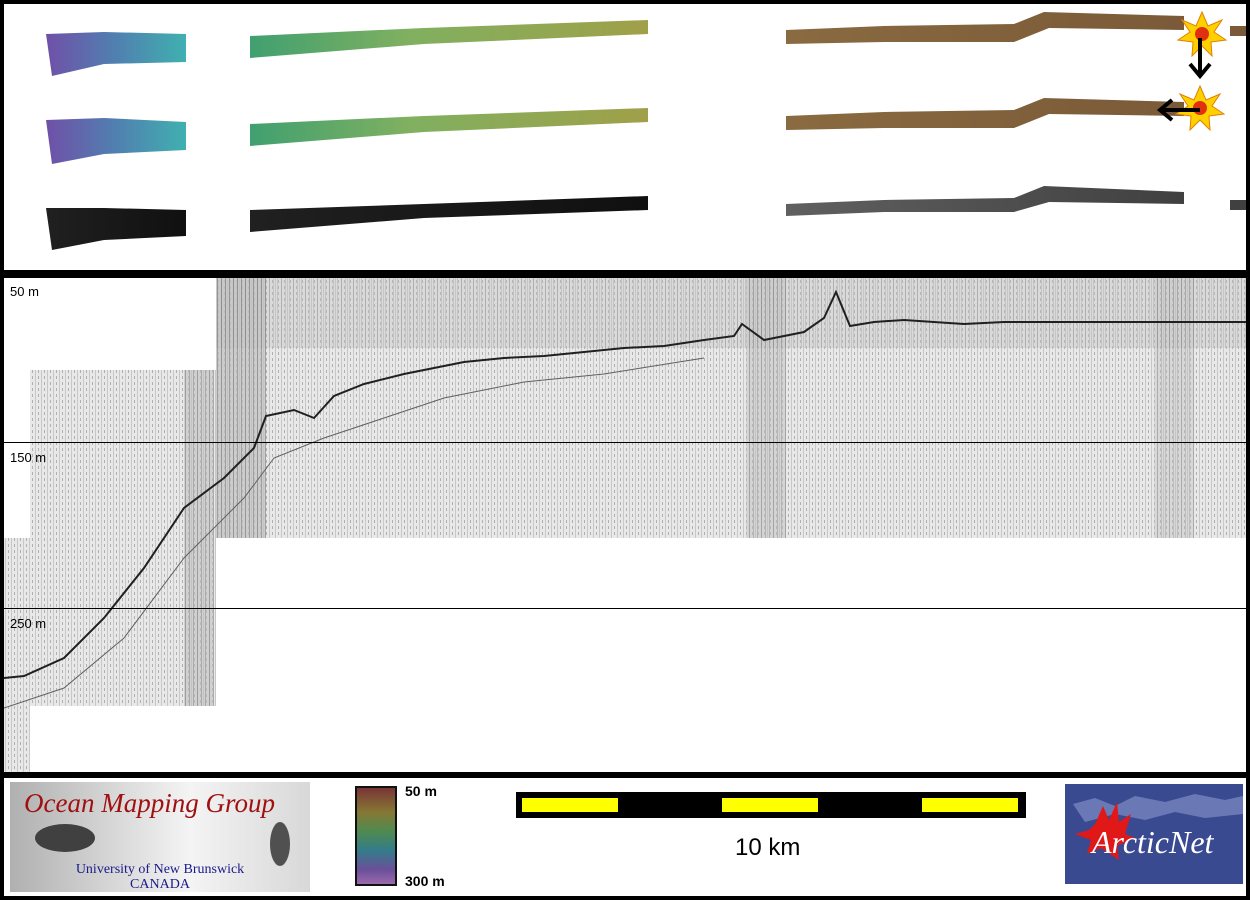 The width and height of the screenshot is (1250, 900). Describe the element at coordinates (425, 881) in the screenshot. I see `colorbar-bottom-label: 300 m` at that location.